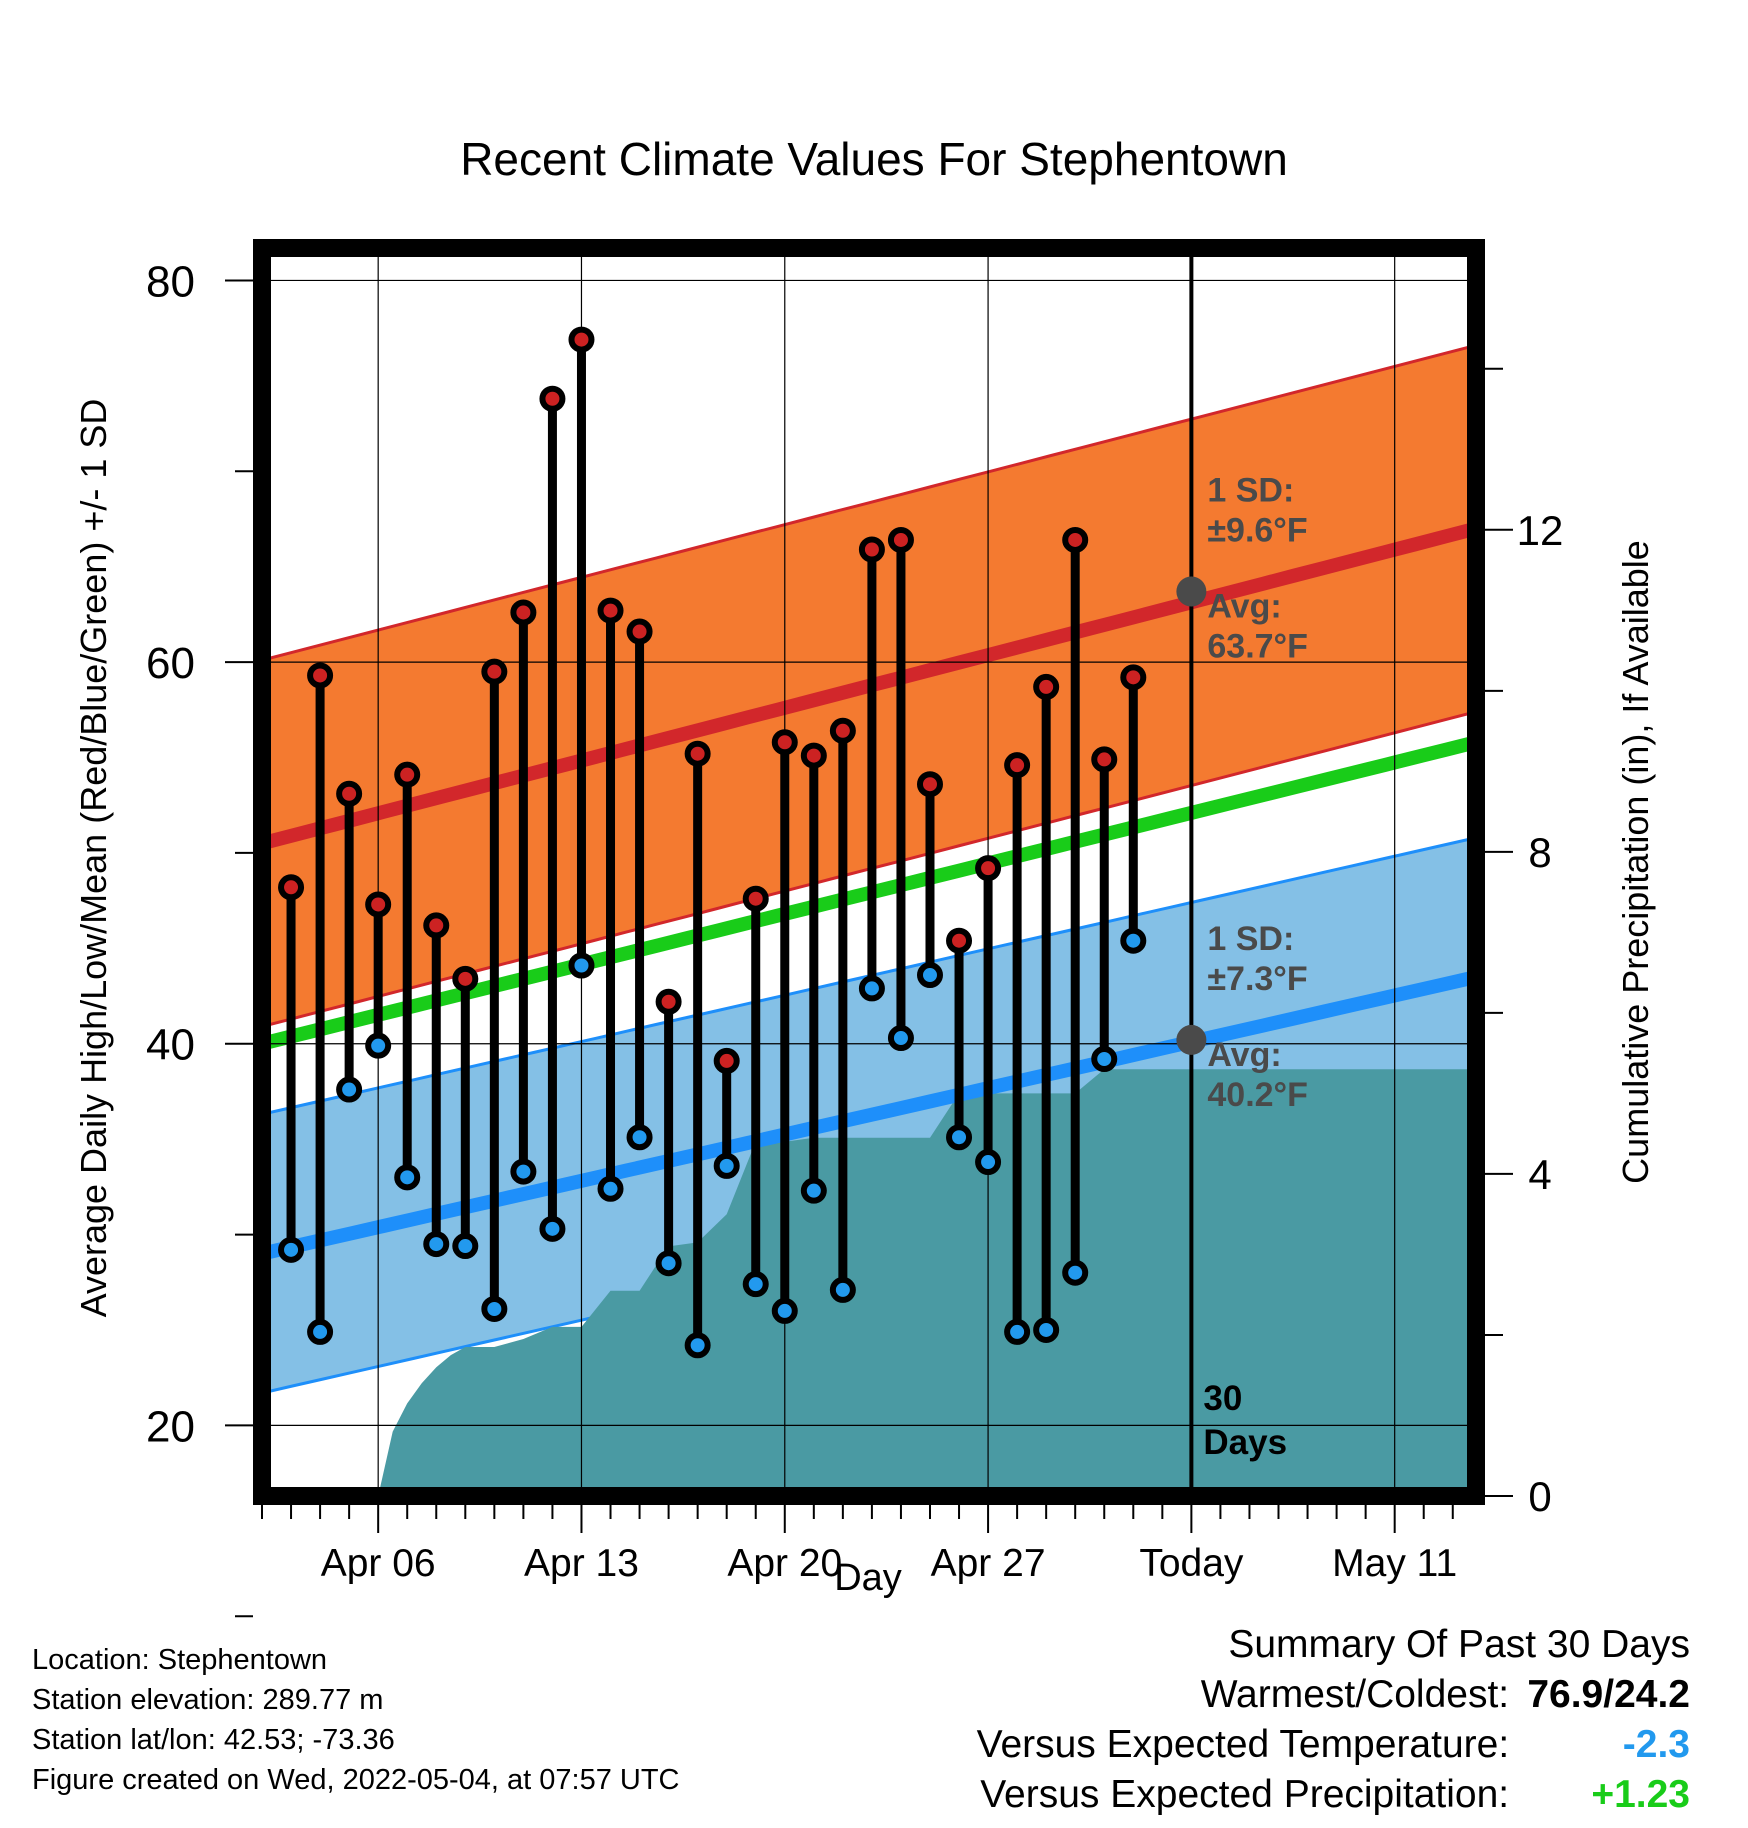 This screenshot has width=1748, height=1828. Describe the element at coordinates (1656, 1744) in the screenshot. I see `temp-departure-value: -2.3` at that location.